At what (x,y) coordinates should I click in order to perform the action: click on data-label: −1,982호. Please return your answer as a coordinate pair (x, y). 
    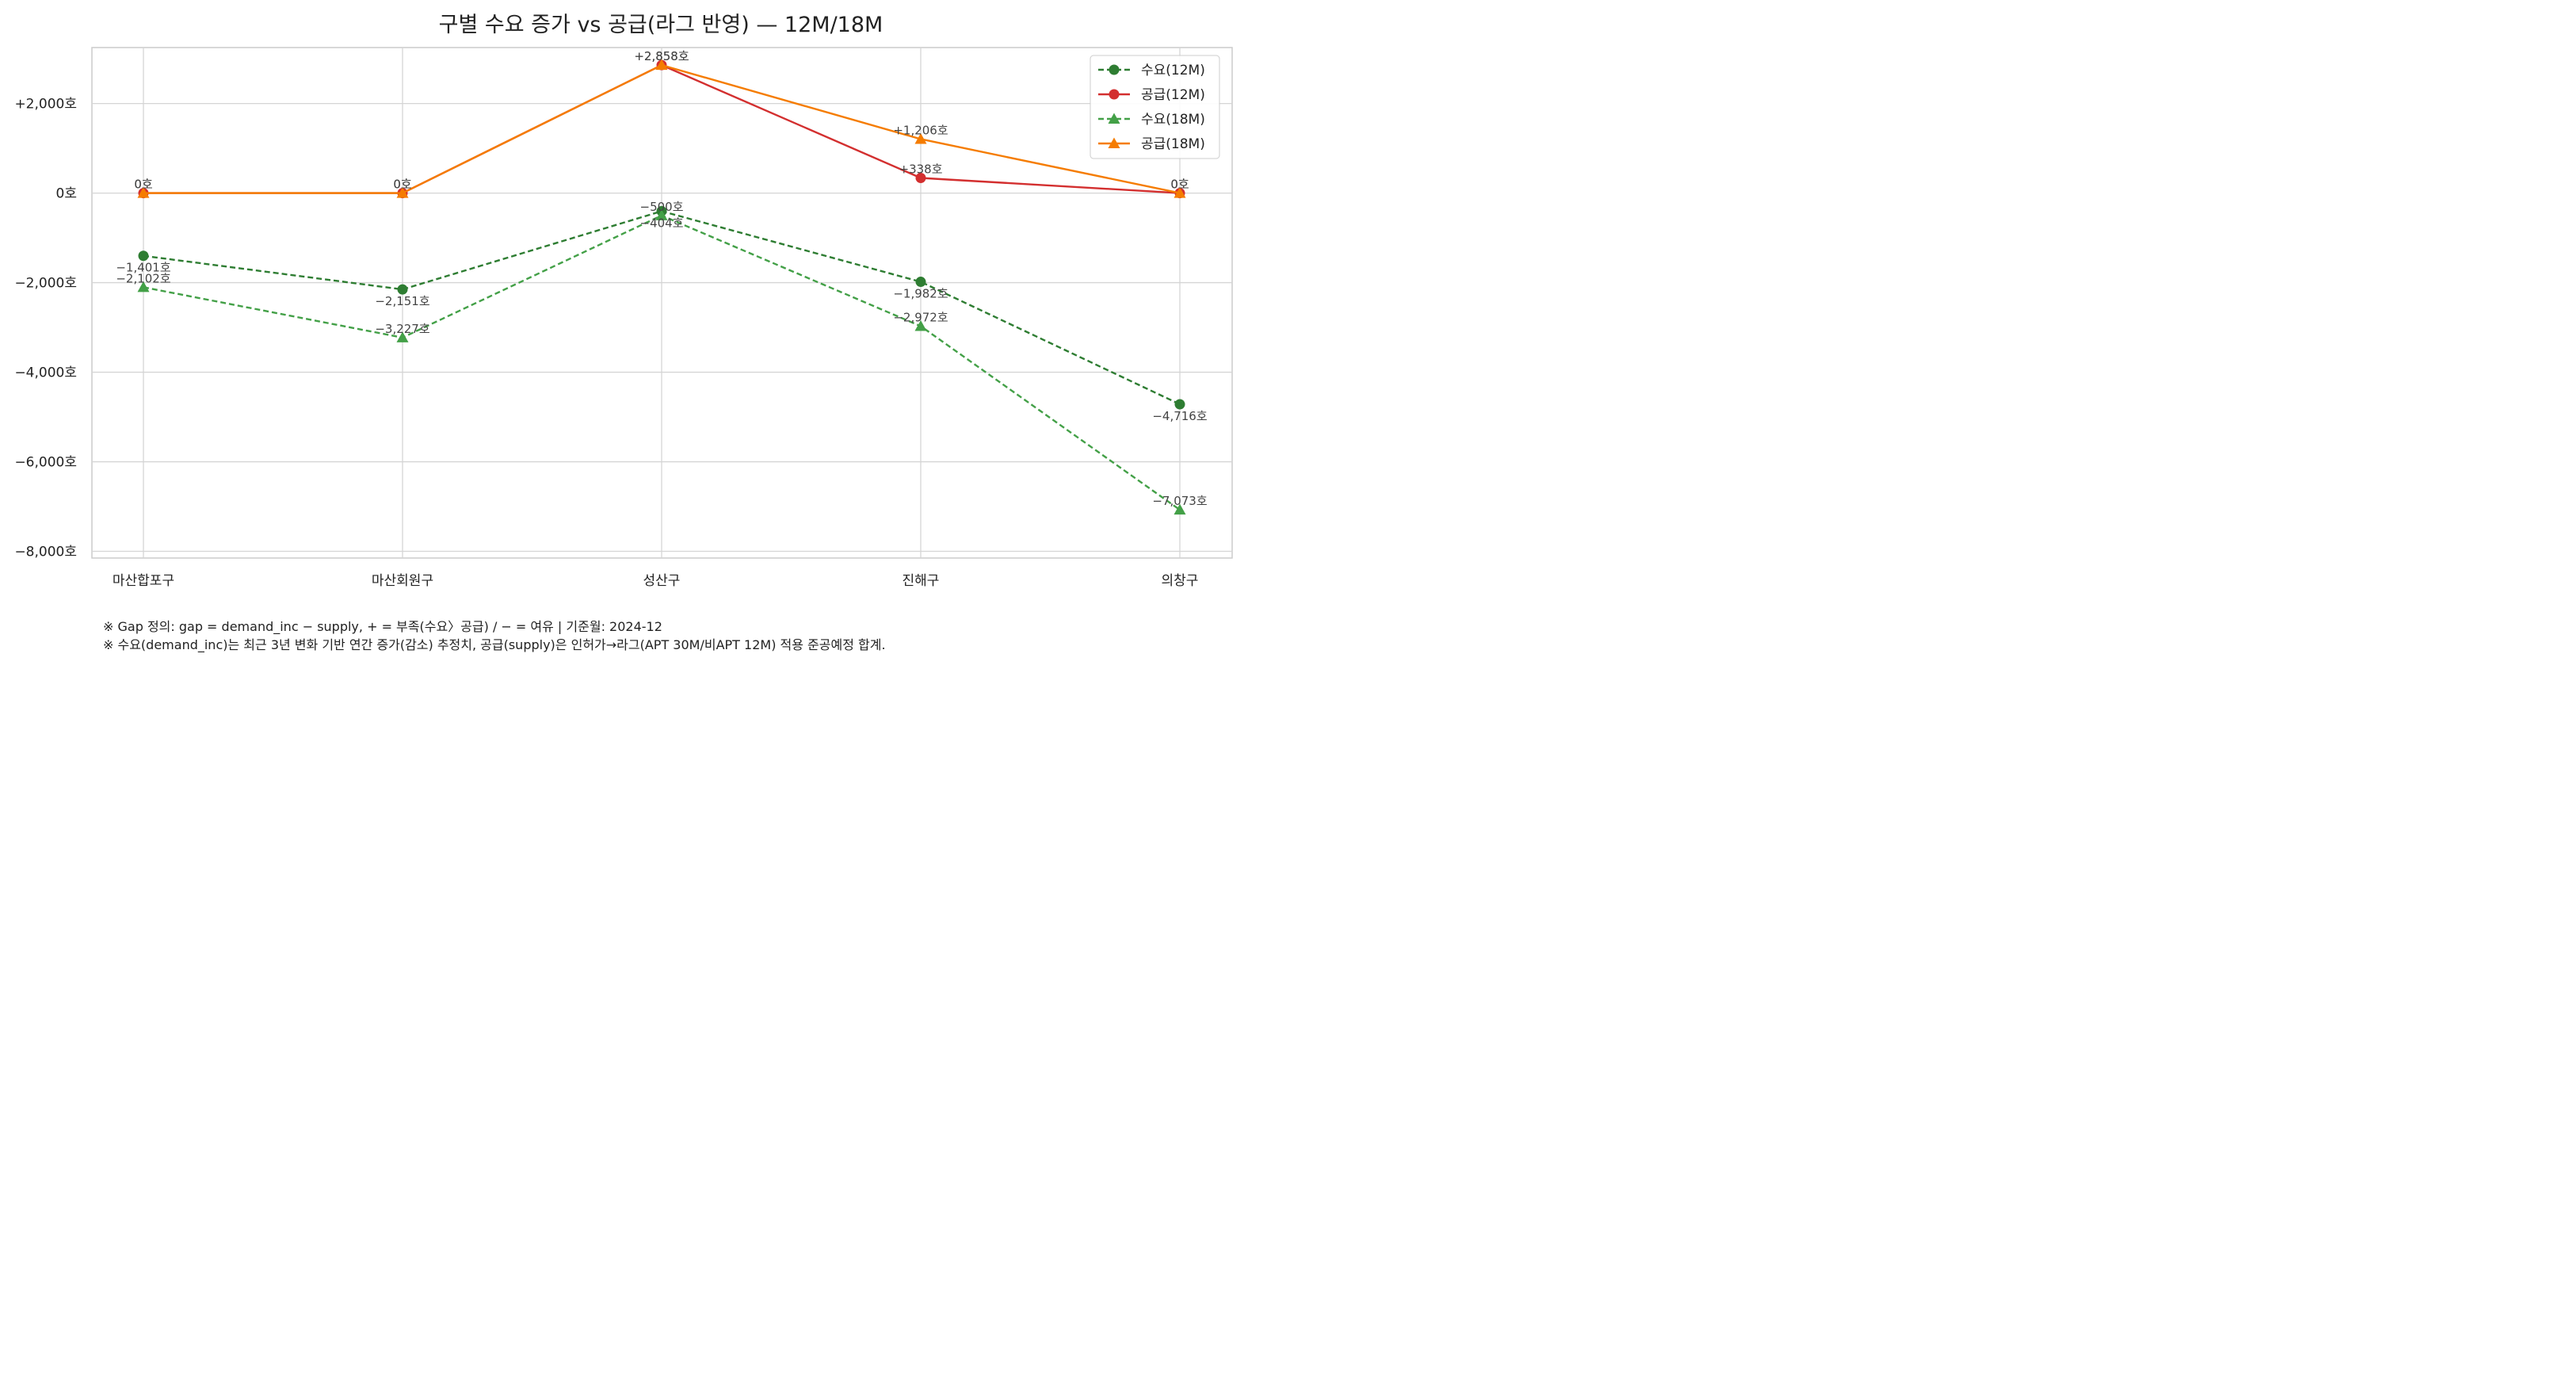
    Looking at the image, I should click on (920, 294).